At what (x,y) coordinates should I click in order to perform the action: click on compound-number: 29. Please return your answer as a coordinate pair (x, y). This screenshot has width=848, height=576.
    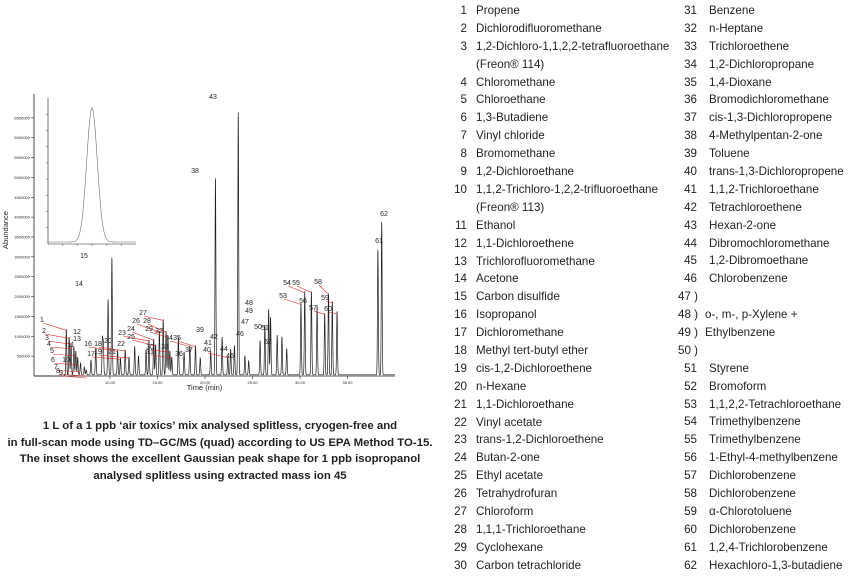
    Looking at the image, I should click on (460, 547).